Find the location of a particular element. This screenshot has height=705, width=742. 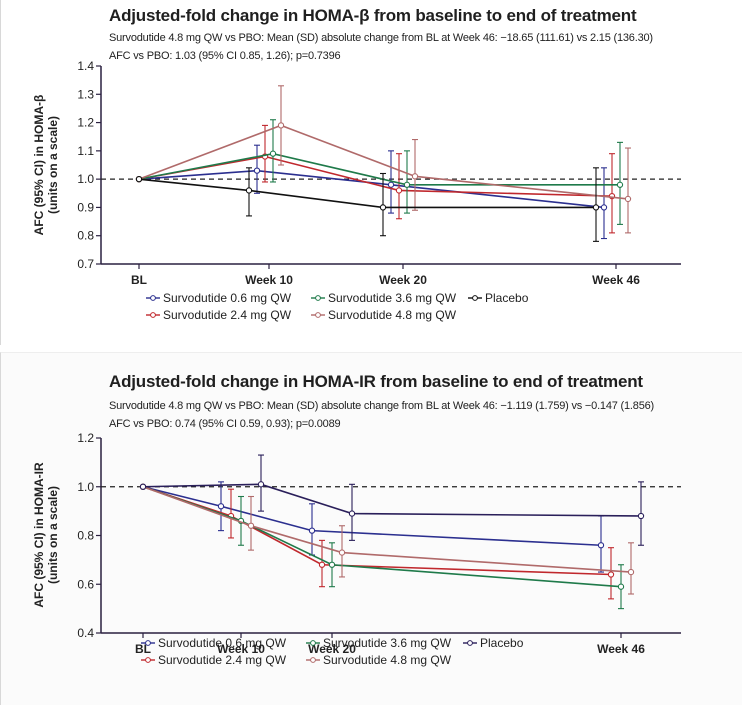

y-tick-label: 0.6 is located at coordinates (85, 584).